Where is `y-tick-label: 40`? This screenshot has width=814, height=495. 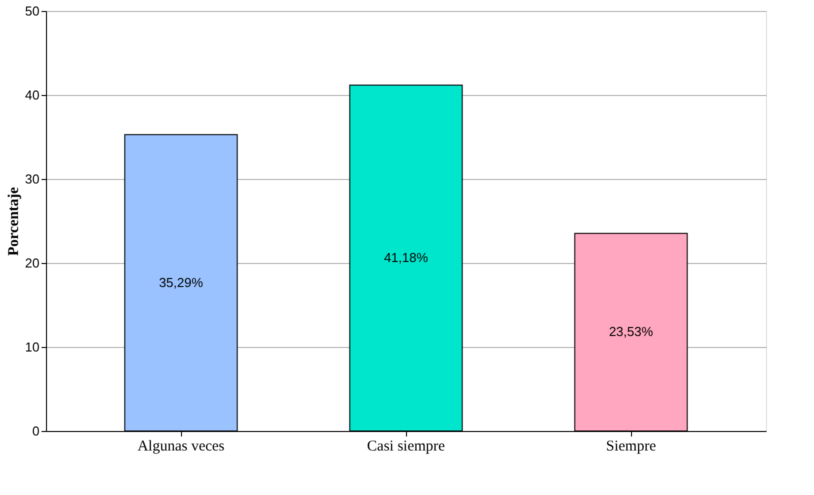 y-tick-label: 40 is located at coordinates (32, 95).